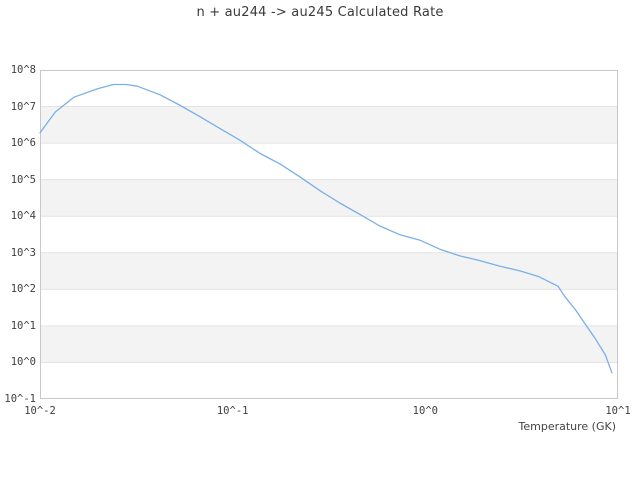  What do you see at coordinates (425, 411) in the screenshot?
I see `x-tick-label: 10^0` at bounding box center [425, 411].